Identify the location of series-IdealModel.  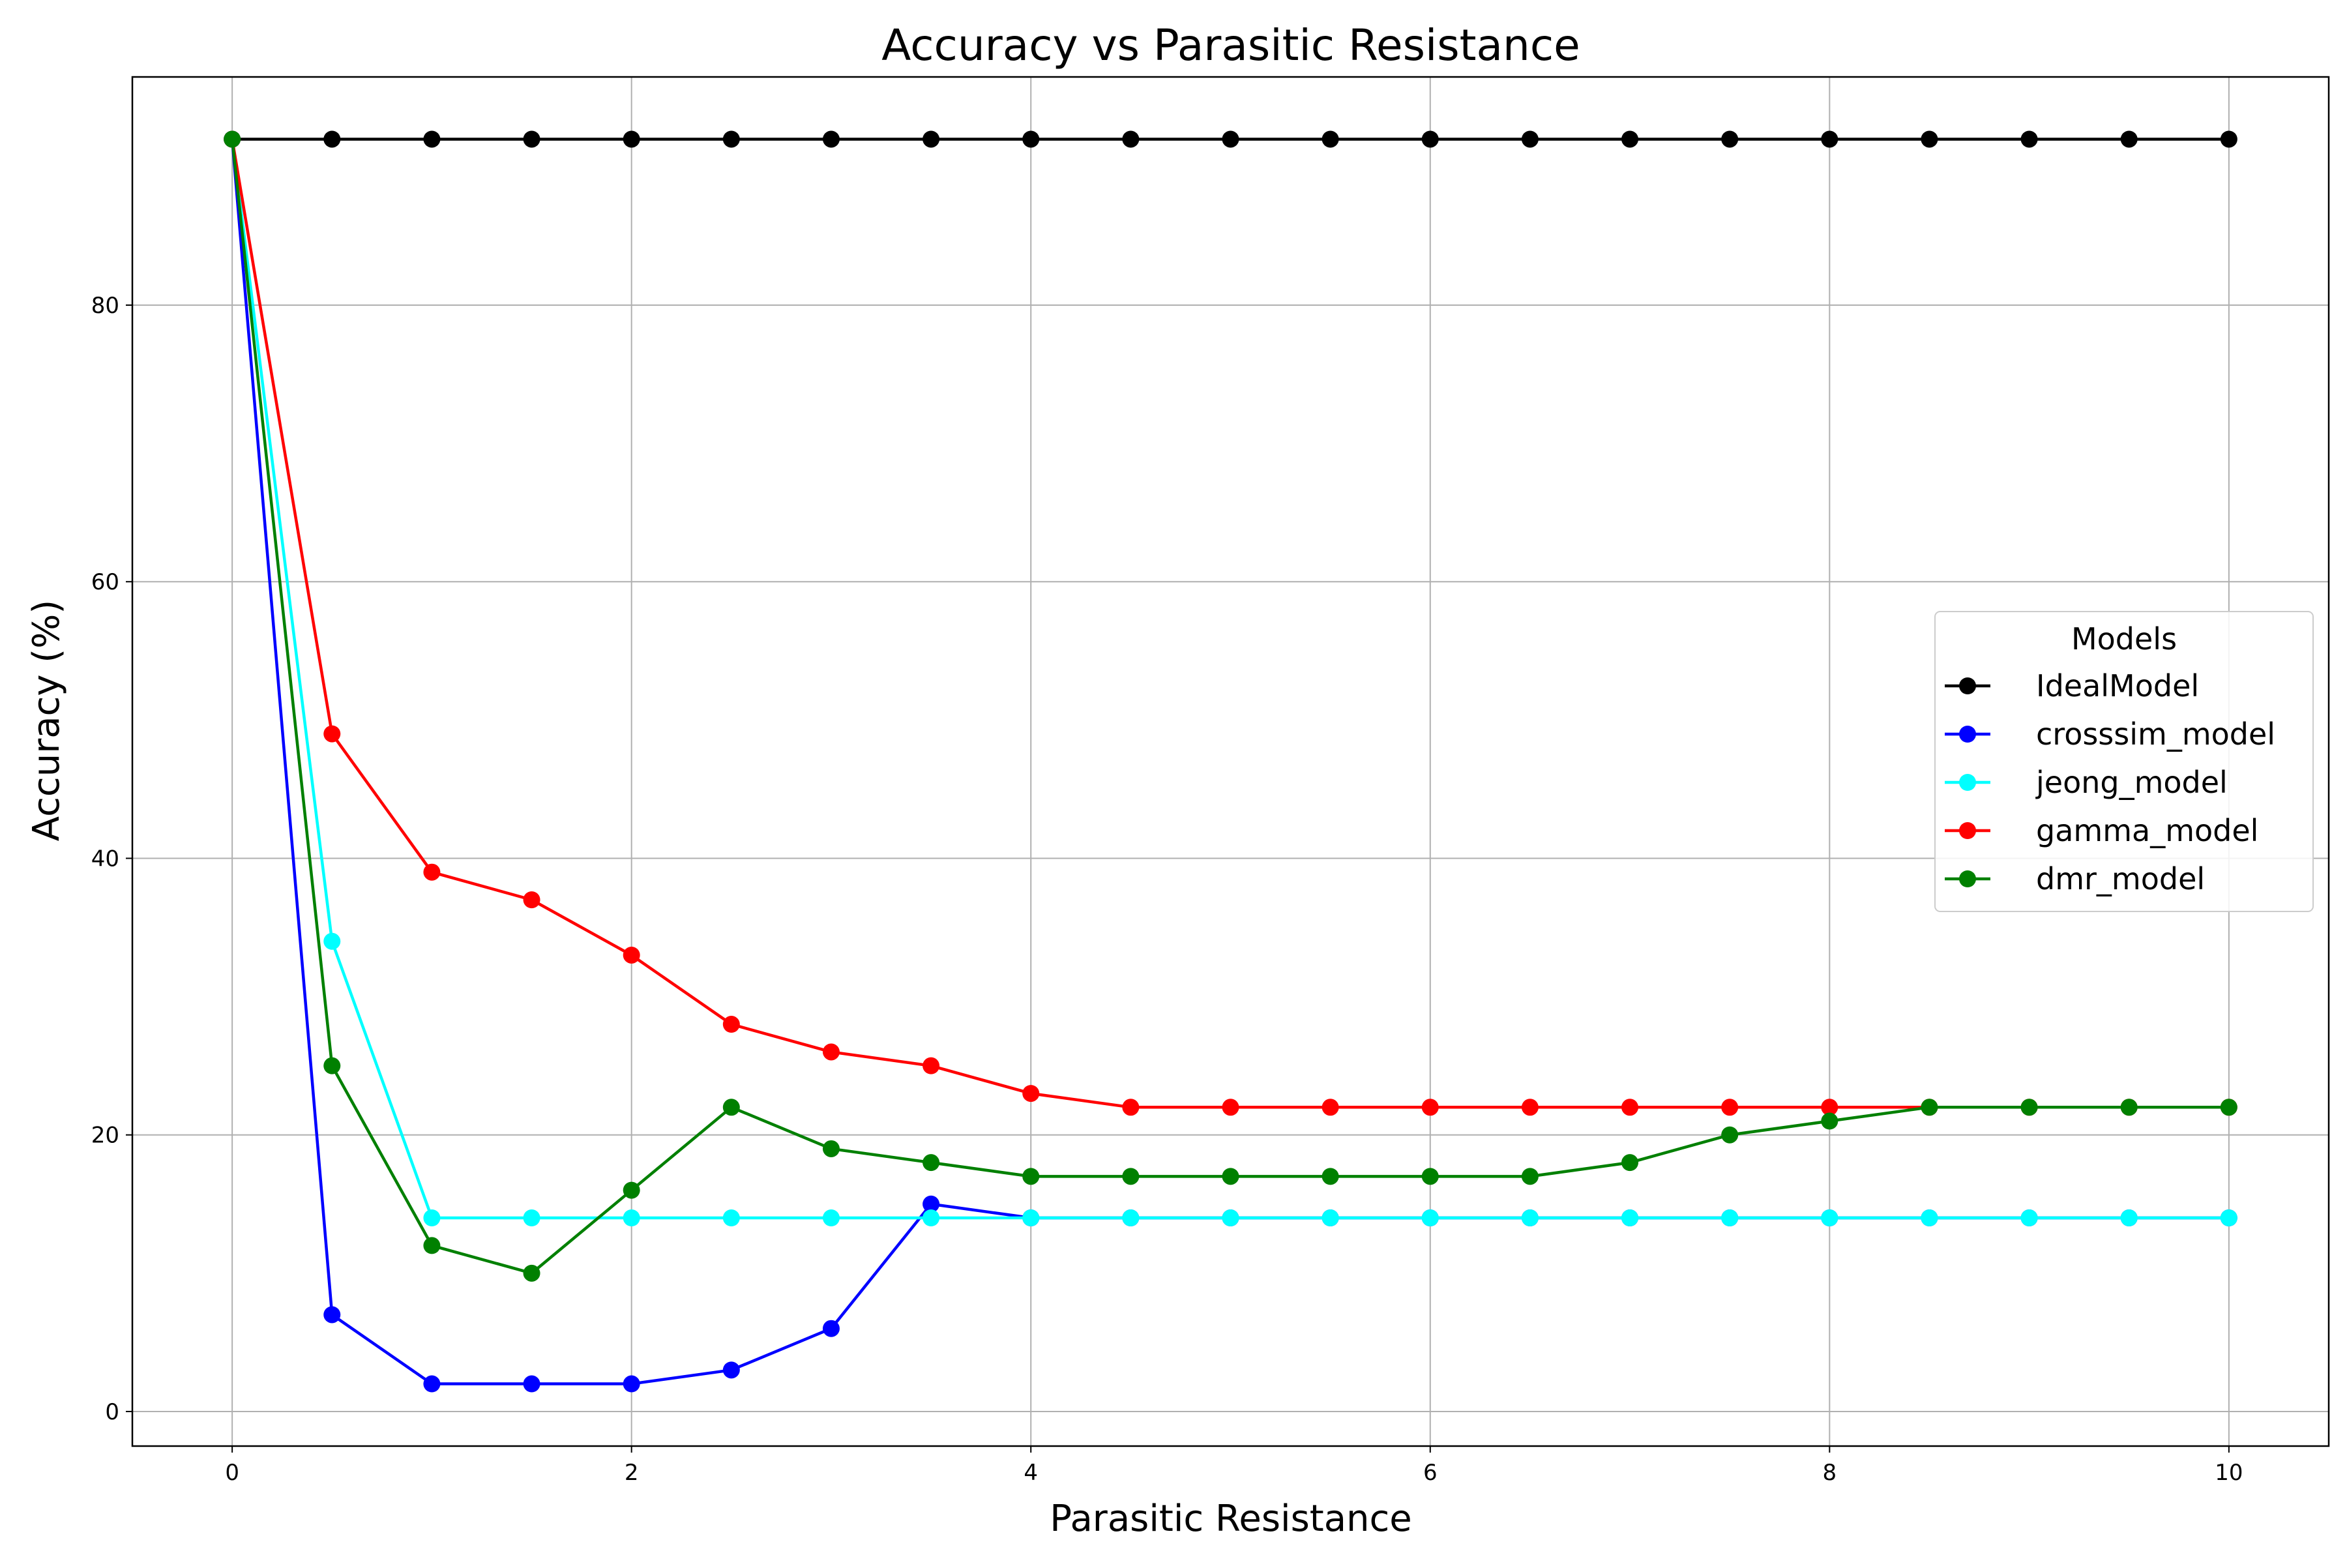
(1230, 139).